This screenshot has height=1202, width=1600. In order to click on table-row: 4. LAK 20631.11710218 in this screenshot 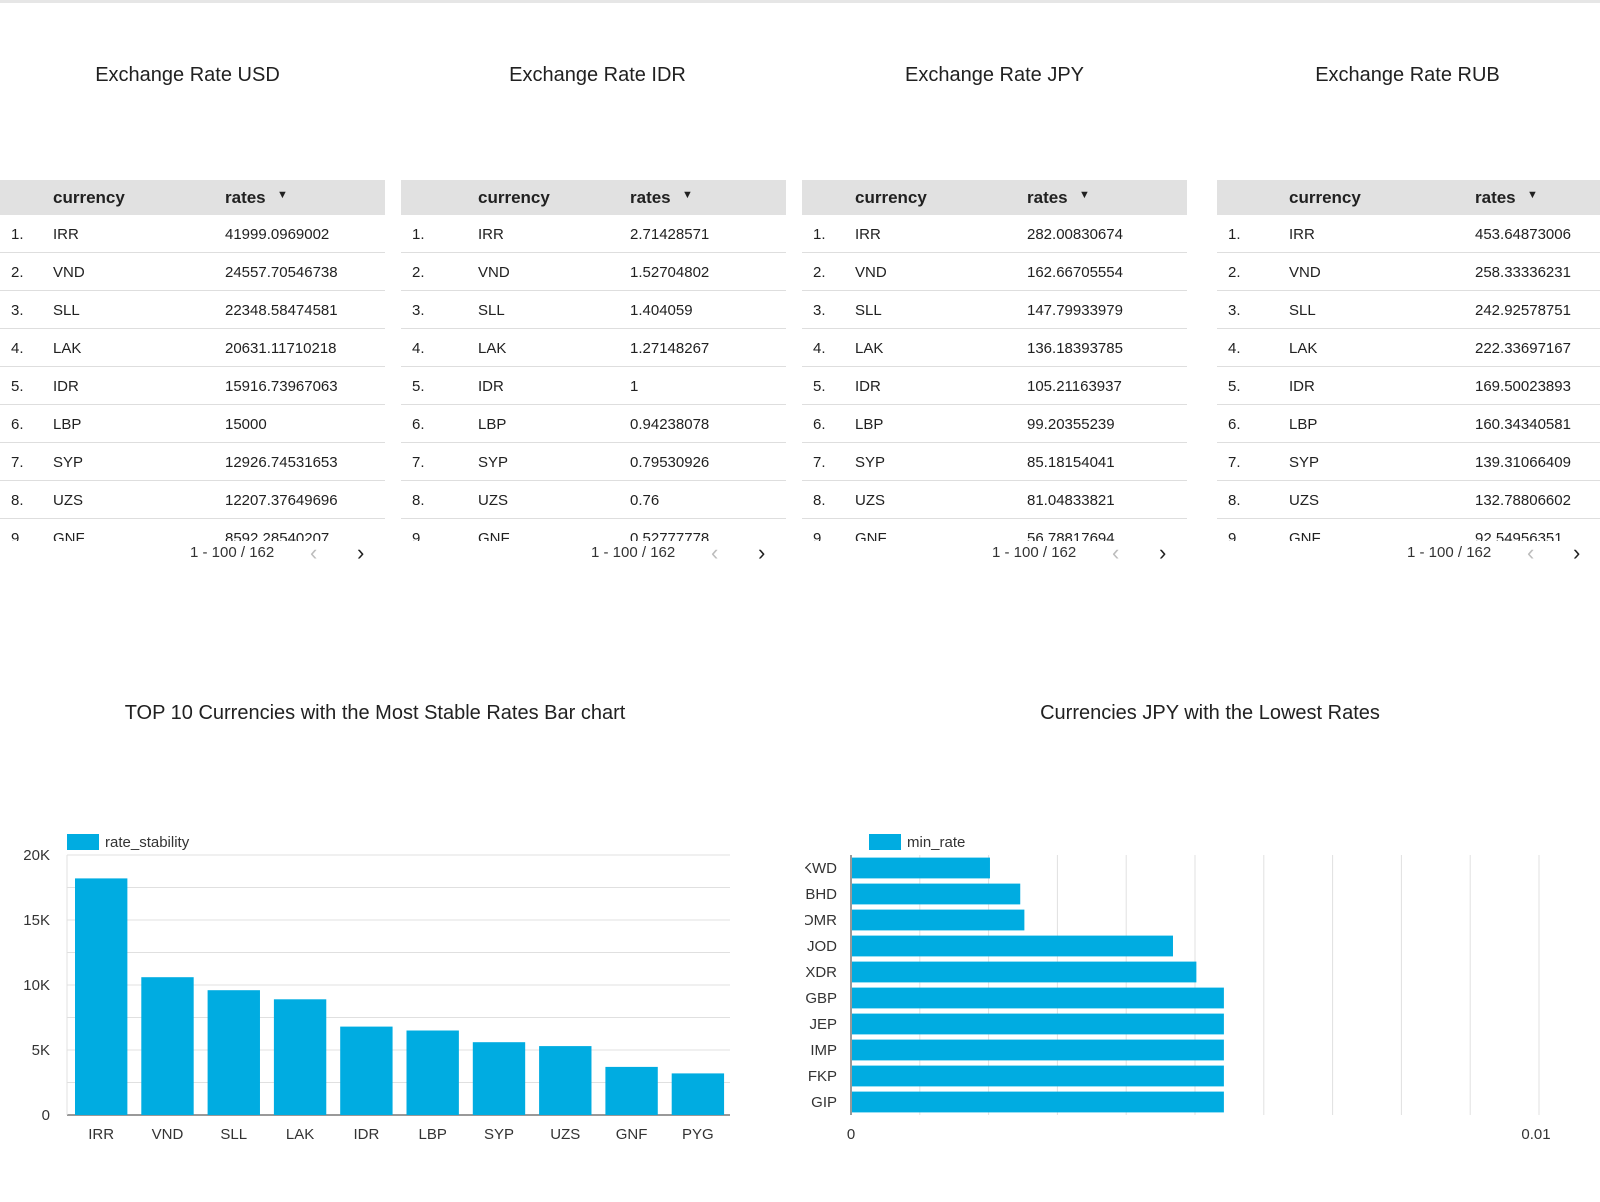, I will do `click(192, 348)`.